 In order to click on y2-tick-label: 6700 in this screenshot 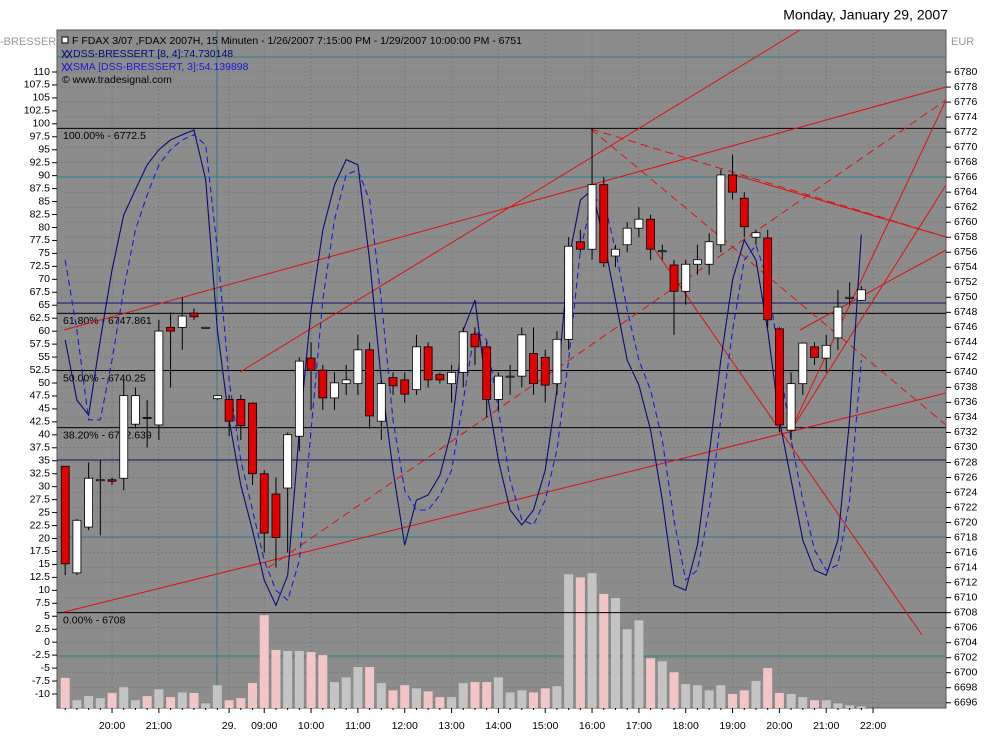, I will do `click(966, 672)`.